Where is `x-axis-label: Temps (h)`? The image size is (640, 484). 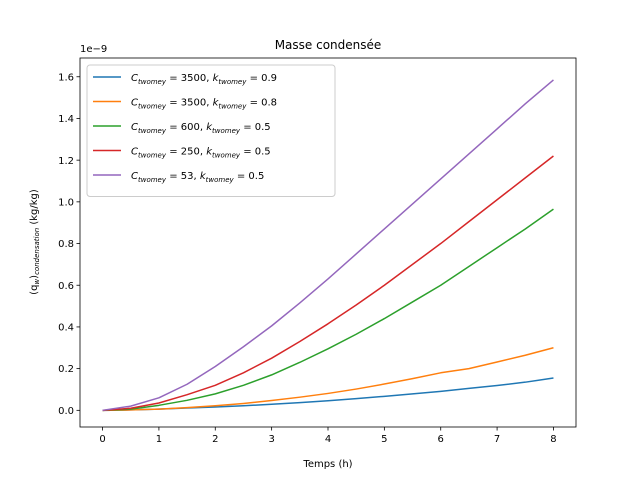
x-axis-label: Temps (h) is located at coordinates (327, 464).